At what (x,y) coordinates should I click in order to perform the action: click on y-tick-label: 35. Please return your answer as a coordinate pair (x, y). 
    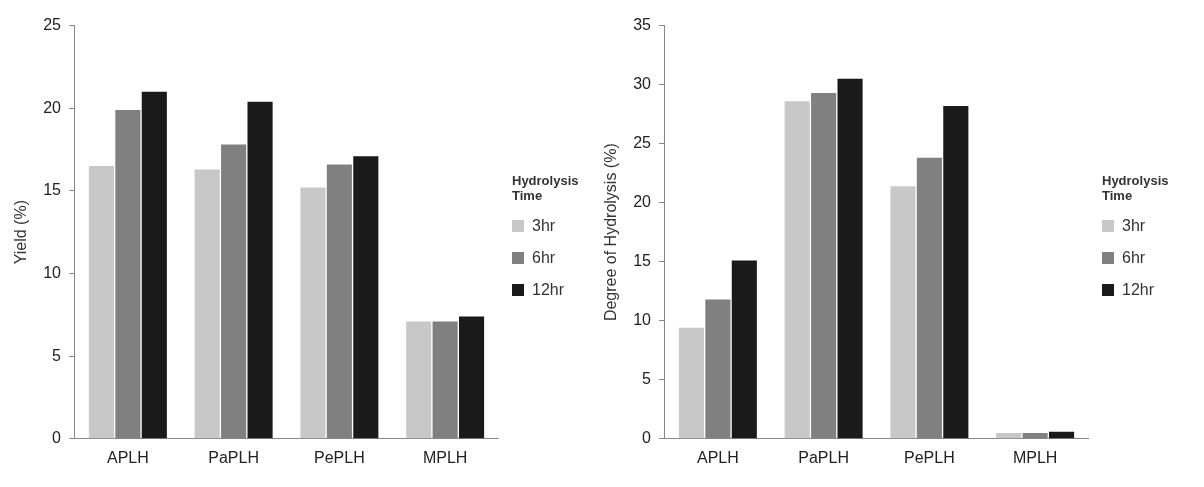
    Looking at the image, I should click on (642, 25).